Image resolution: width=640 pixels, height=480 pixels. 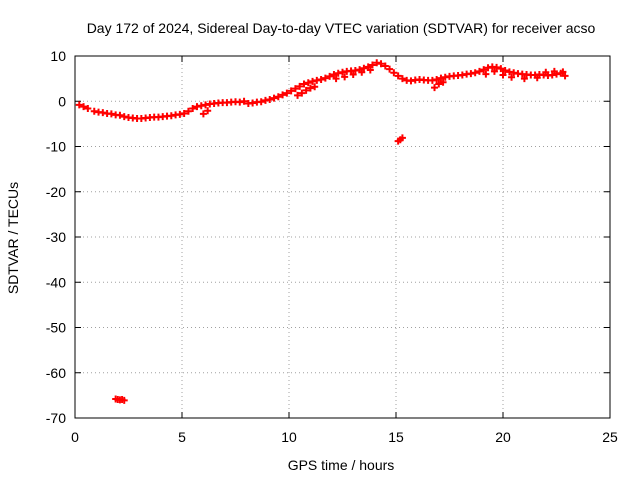 I want to click on y-tick-label: -70, so click(x=56, y=418).